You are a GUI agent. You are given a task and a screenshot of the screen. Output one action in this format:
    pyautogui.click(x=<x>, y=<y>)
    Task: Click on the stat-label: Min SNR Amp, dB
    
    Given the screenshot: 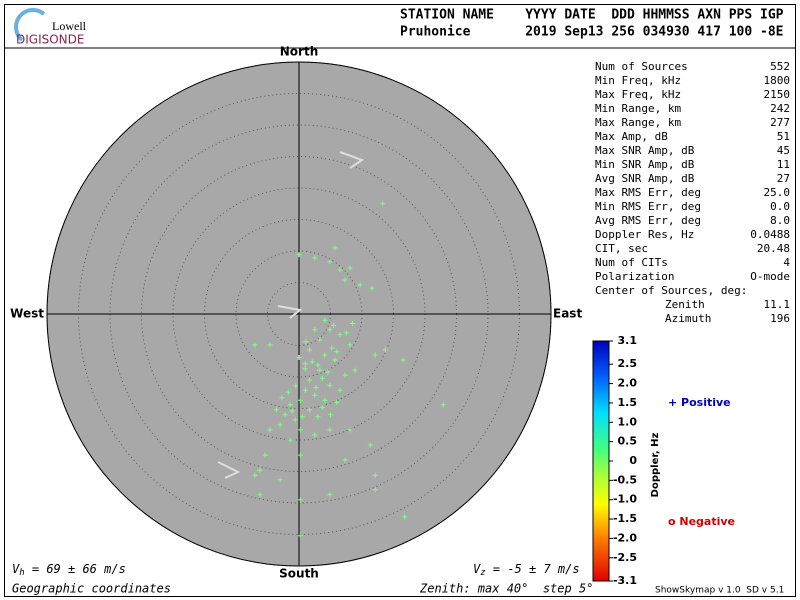 What is the action you would take?
    pyautogui.click(x=645, y=164)
    